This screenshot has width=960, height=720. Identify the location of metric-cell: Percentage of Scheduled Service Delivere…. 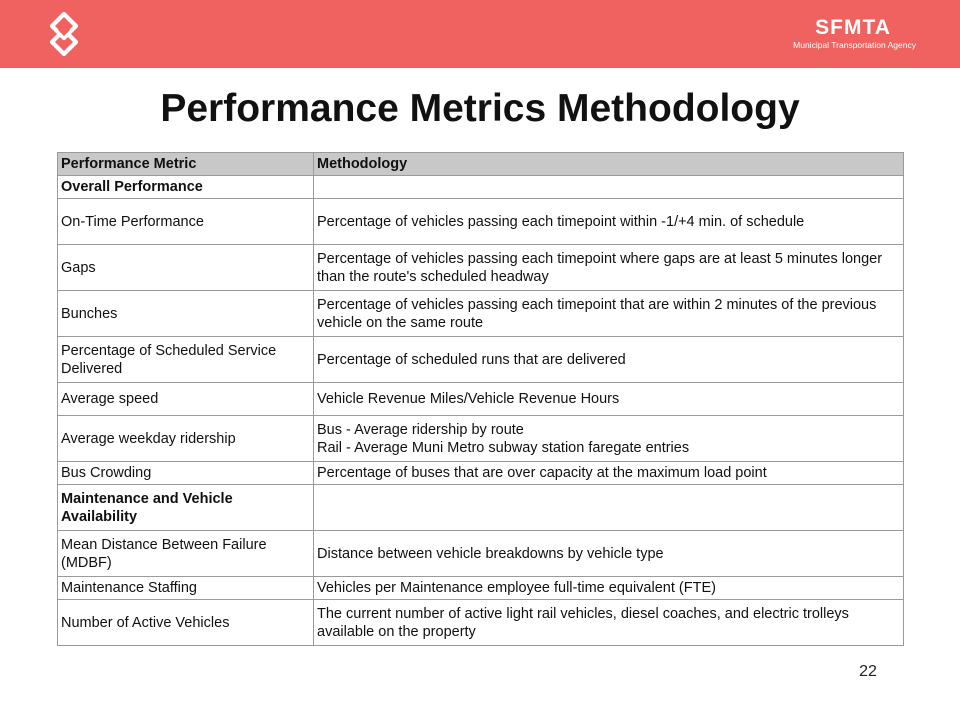
(185, 359).